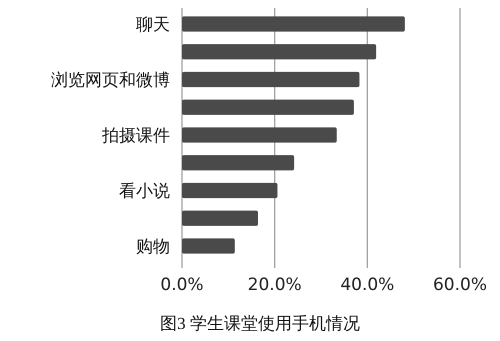 This screenshot has height=341, width=500. What do you see at coordinates (260, 323) in the screenshot?
I see `text: 图3 学生课堂使用手机情况` at bounding box center [260, 323].